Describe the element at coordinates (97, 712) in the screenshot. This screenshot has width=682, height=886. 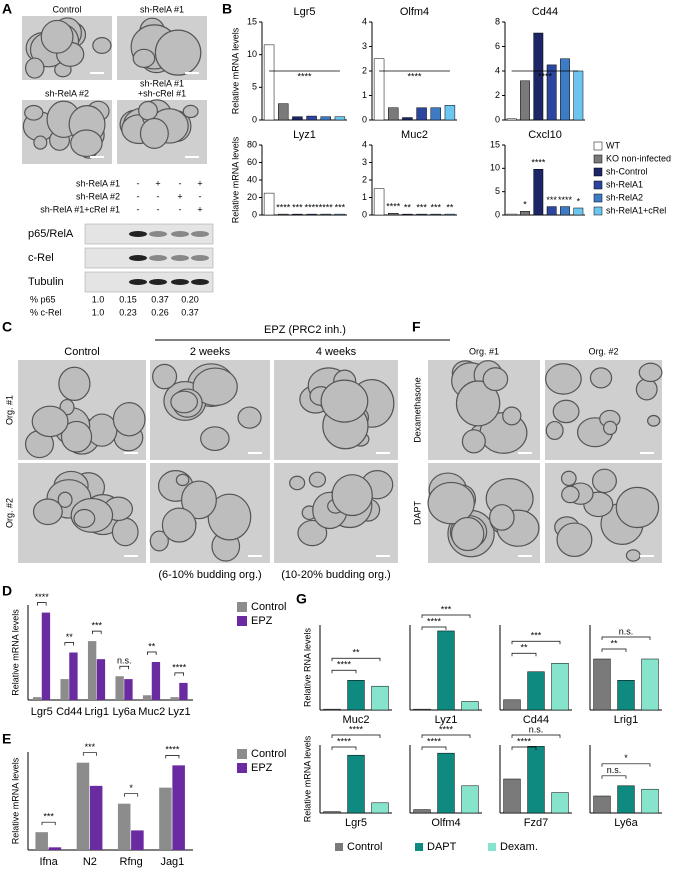
I see `x-tick-label: Lrig1` at that location.